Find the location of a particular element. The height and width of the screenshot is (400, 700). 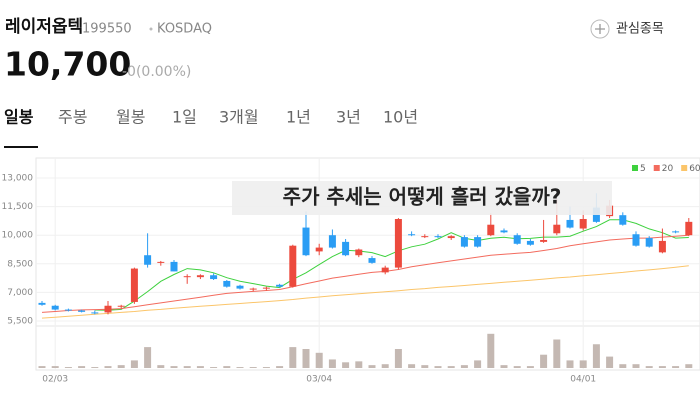

legend-label: 5 is located at coordinates (643, 169).